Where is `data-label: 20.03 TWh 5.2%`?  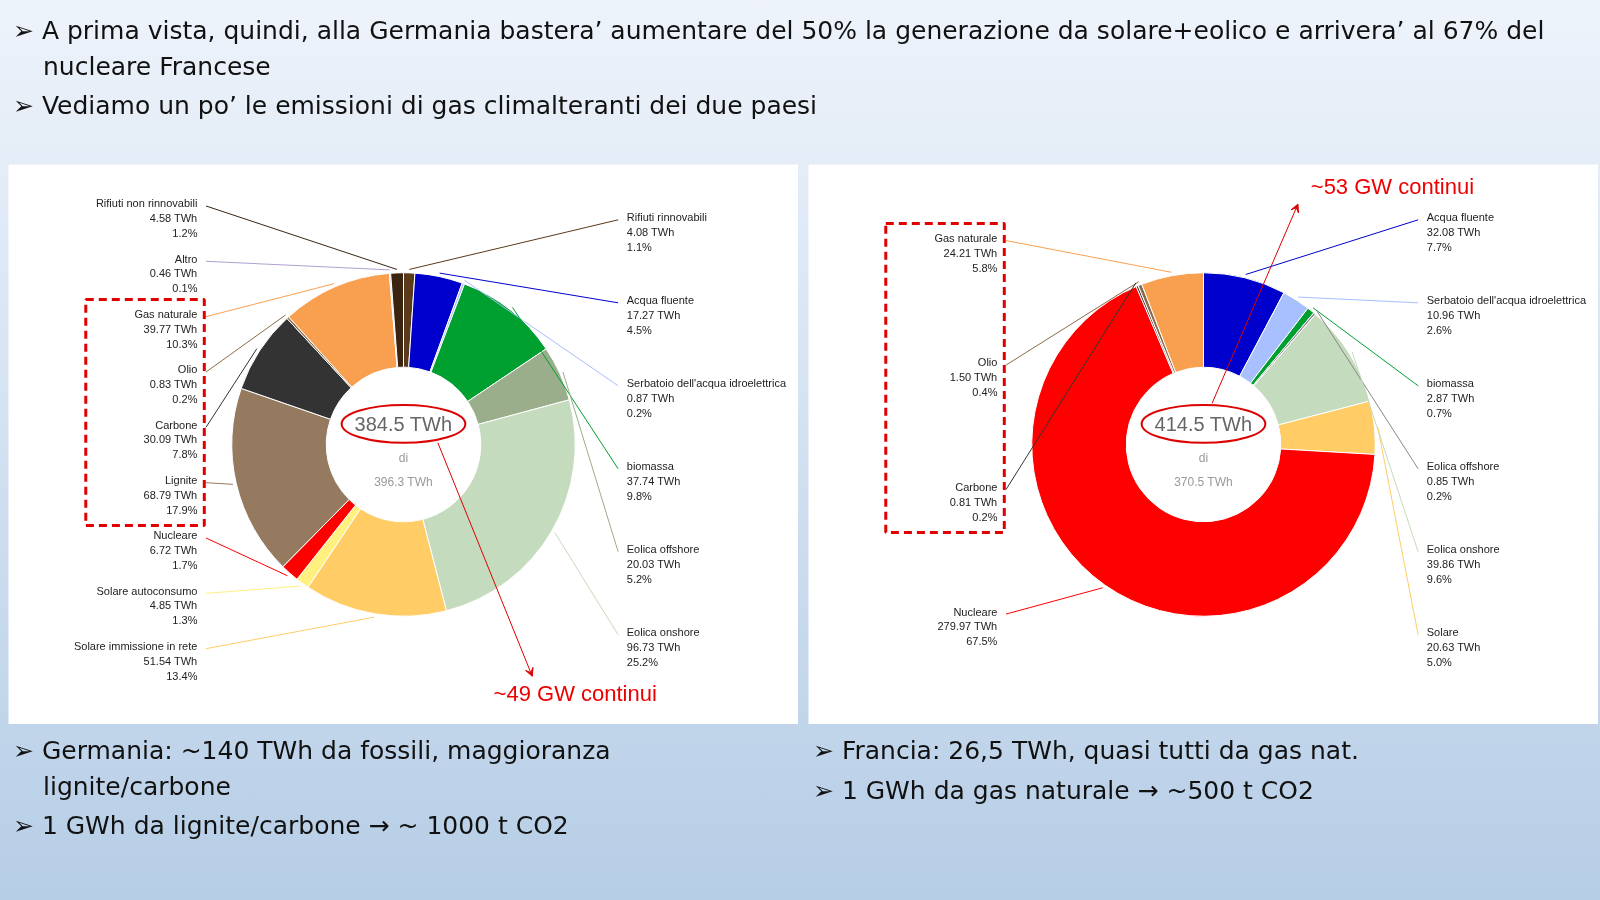
data-label: 20.03 TWh 5.2% is located at coordinates (653, 571).